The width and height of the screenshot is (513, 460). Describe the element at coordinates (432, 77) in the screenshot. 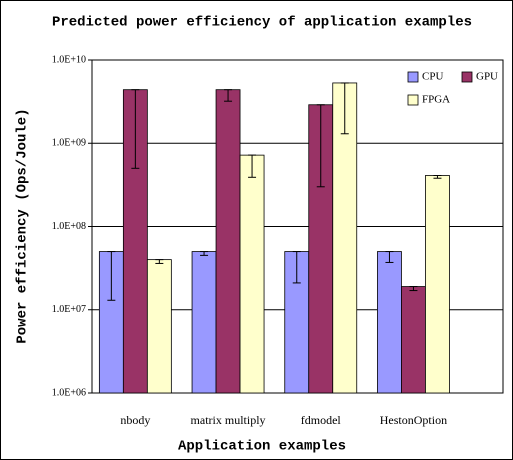

I see `legend-label: CPU` at that location.